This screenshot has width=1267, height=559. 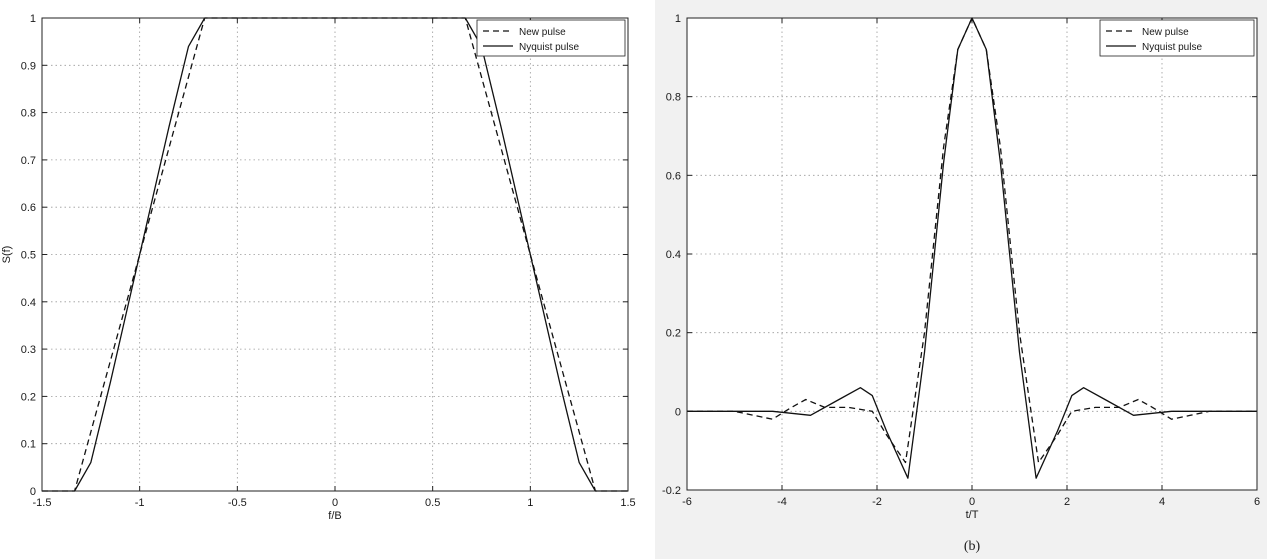 I want to click on x-tick-label: -1.5, so click(x=42, y=503).